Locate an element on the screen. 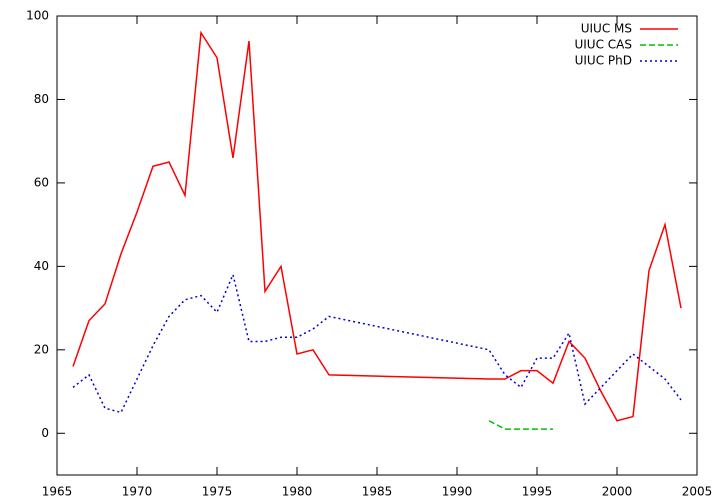  x-tick-label: 1975 is located at coordinates (217, 492).